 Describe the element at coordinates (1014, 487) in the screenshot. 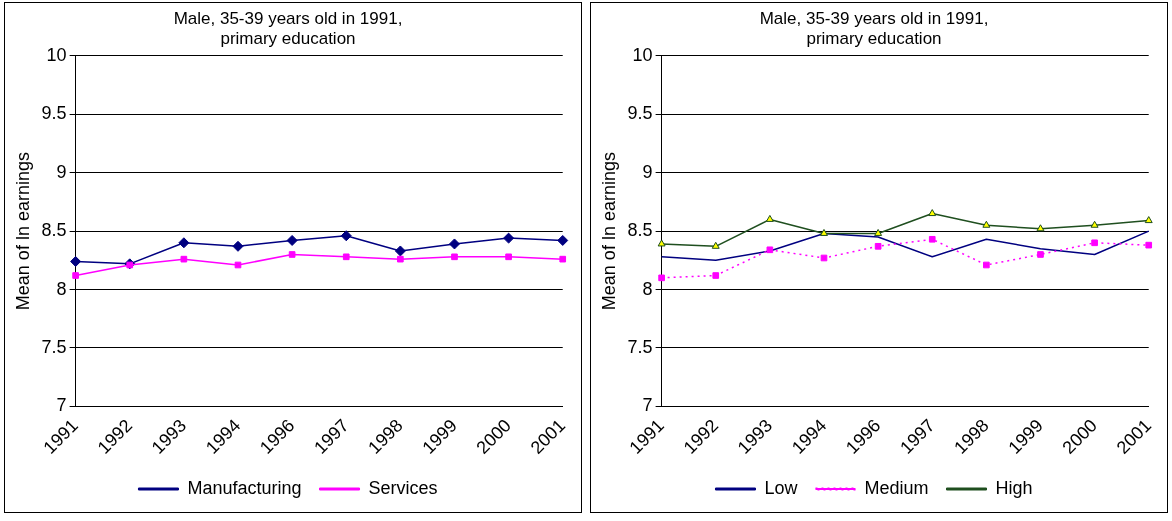

I see `legend-label: High` at that location.